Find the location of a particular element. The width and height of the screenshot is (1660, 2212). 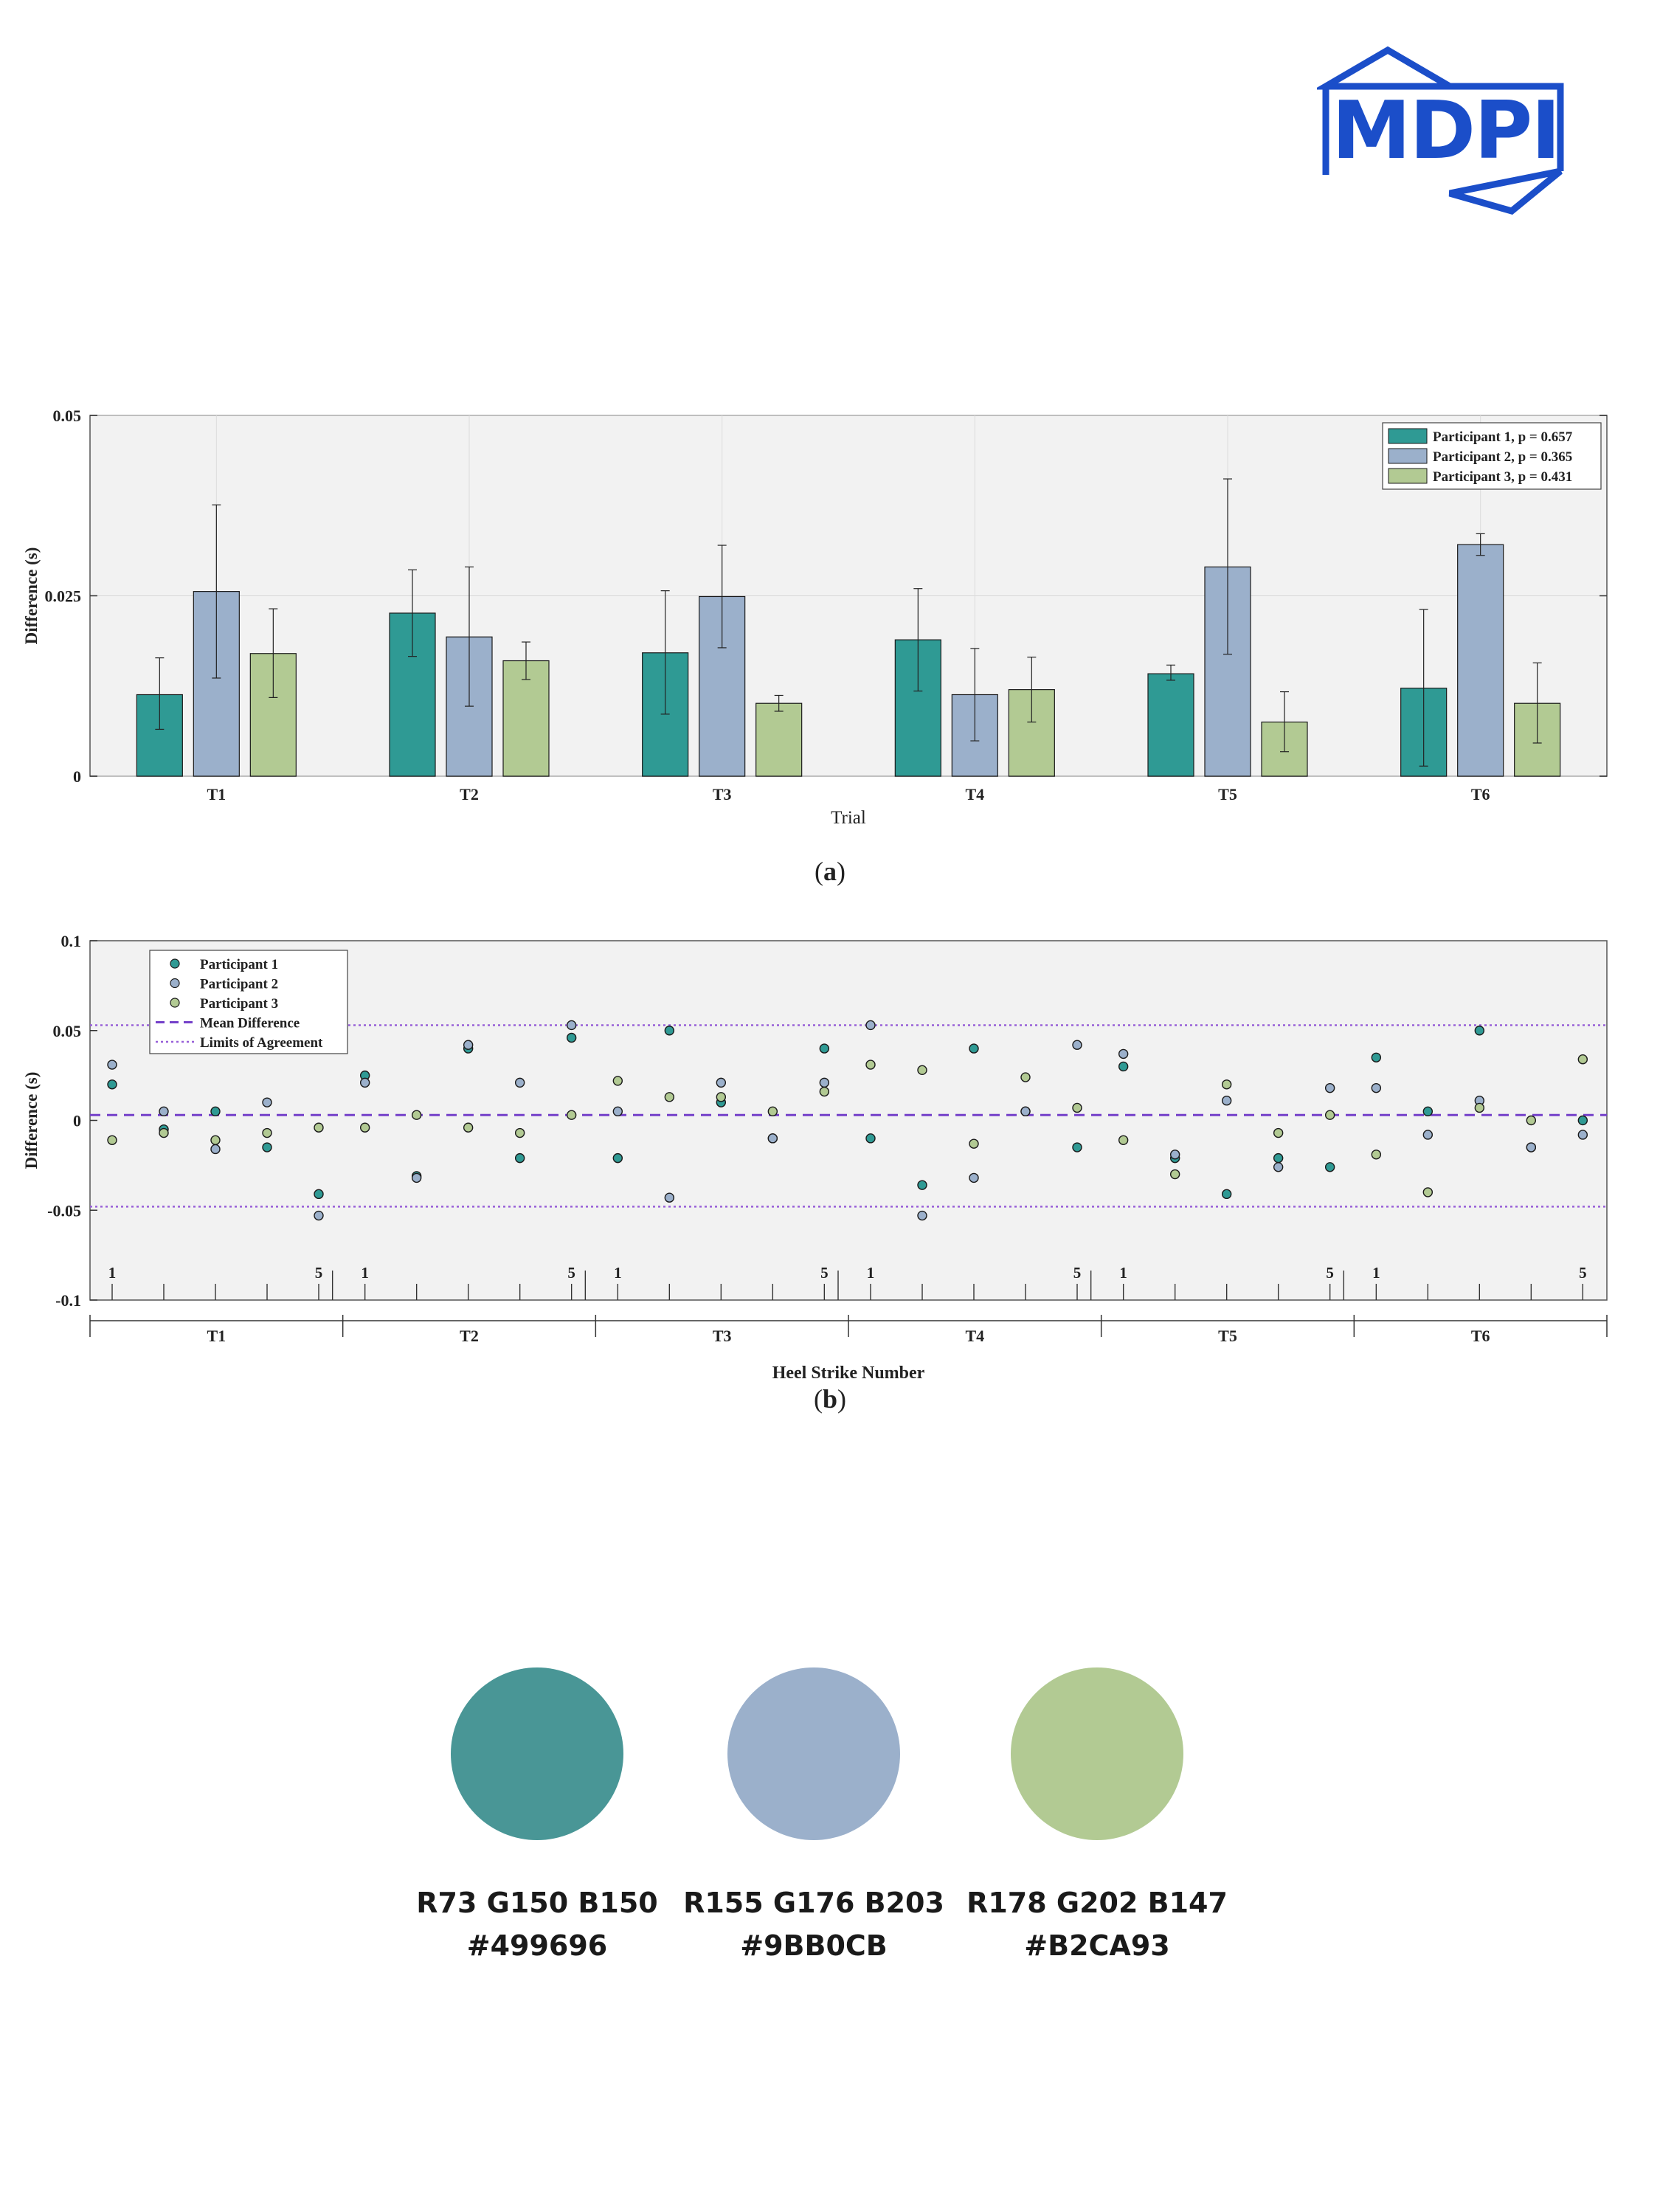

mdpi-logo: MDPI is located at coordinates (1440, 130).